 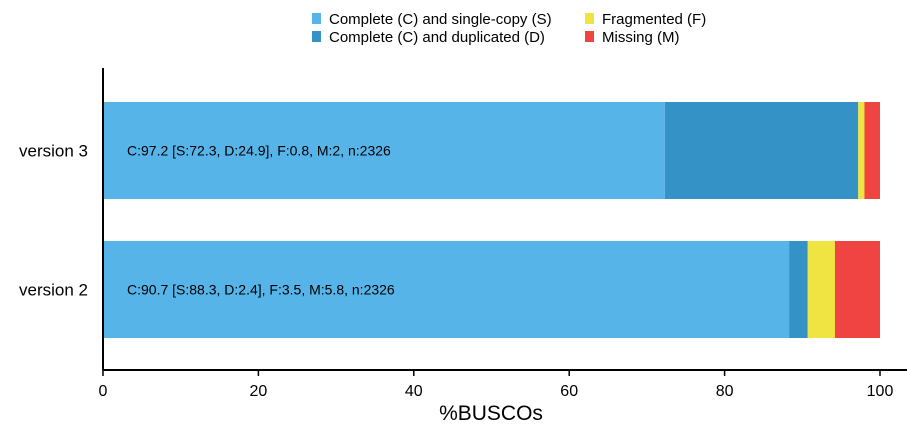 What do you see at coordinates (654, 19) in the screenshot?
I see `legend-label-f: Fragmented (F)` at bounding box center [654, 19].